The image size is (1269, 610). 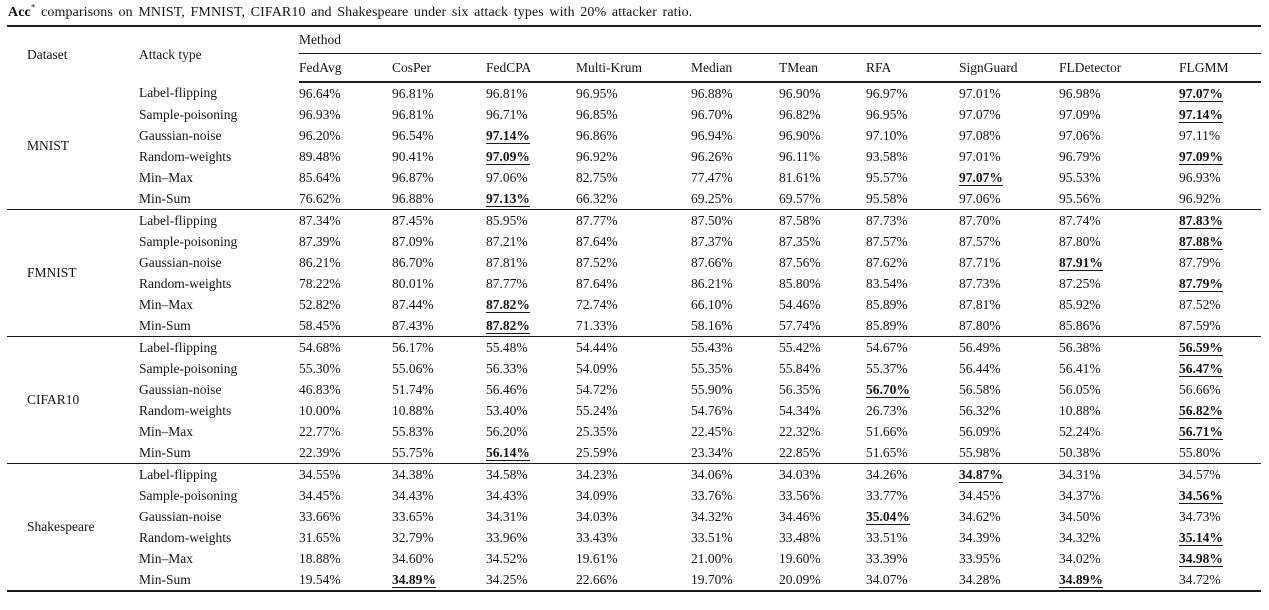 I want to click on value: 85.86%, so click(x=1080, y=325).